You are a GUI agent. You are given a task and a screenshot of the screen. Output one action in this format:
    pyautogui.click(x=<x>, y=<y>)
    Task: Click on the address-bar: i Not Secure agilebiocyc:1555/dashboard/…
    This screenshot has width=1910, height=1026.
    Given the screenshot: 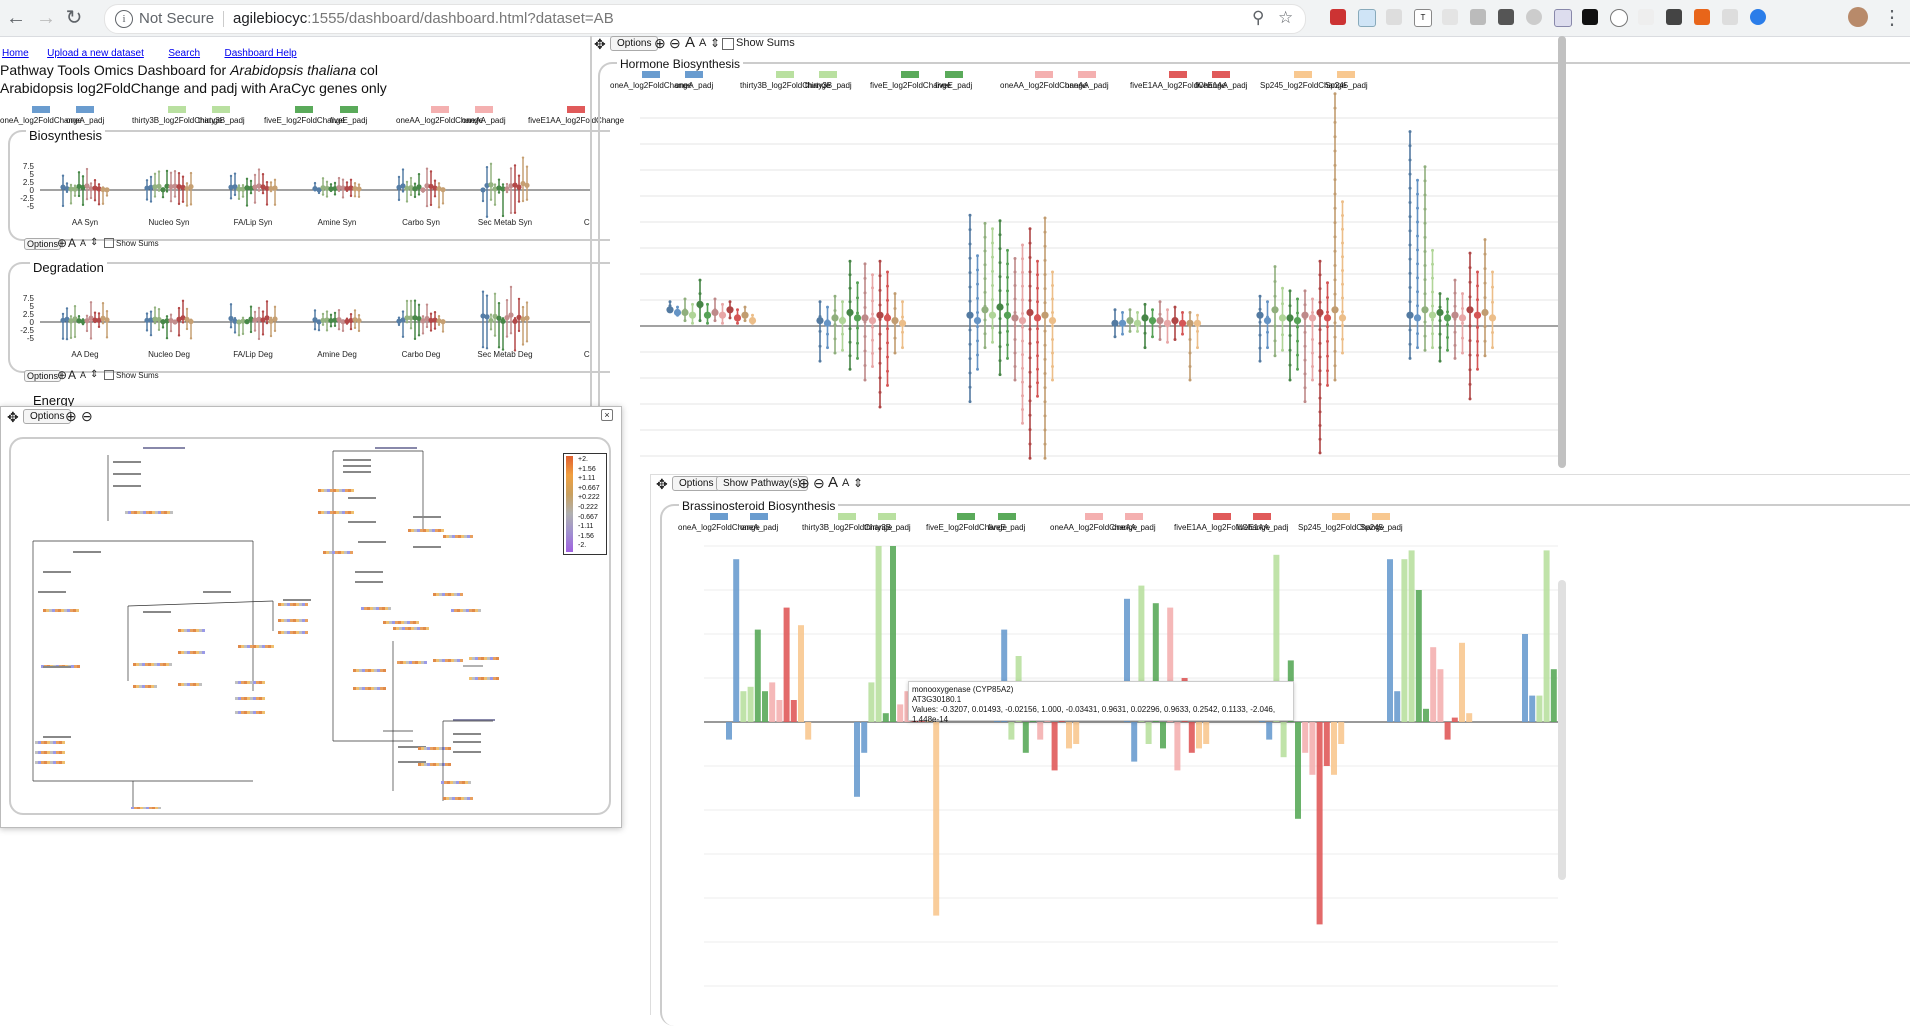 What is the action you would take?
    pyautogui.click(x=705, y=19)
    